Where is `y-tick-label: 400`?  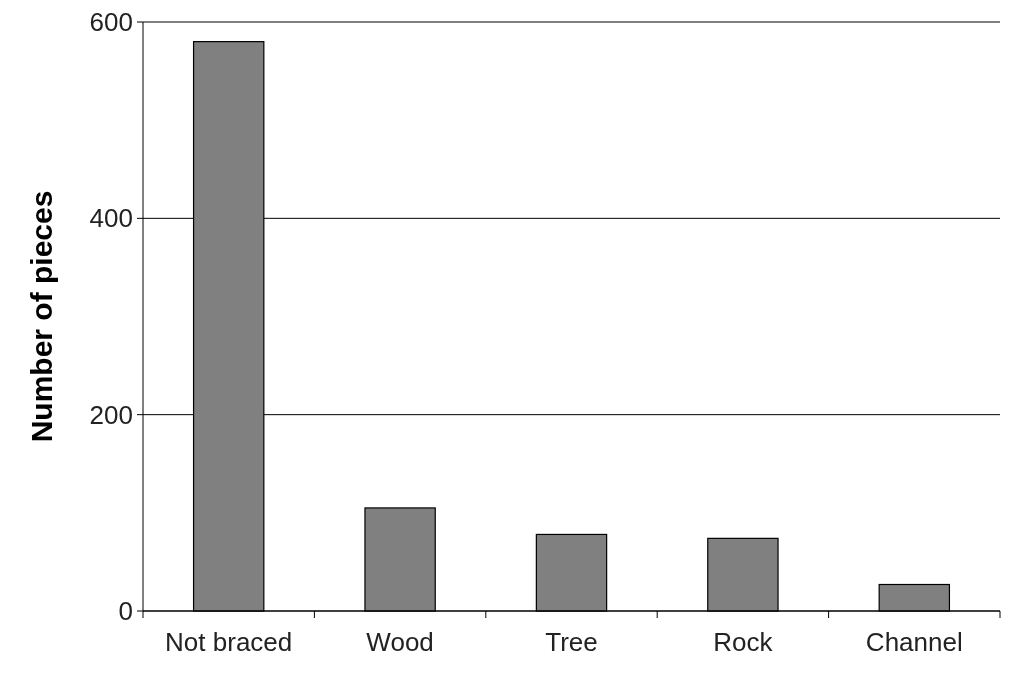
y-tick-label: 400 is located at coordinates (111, 218).